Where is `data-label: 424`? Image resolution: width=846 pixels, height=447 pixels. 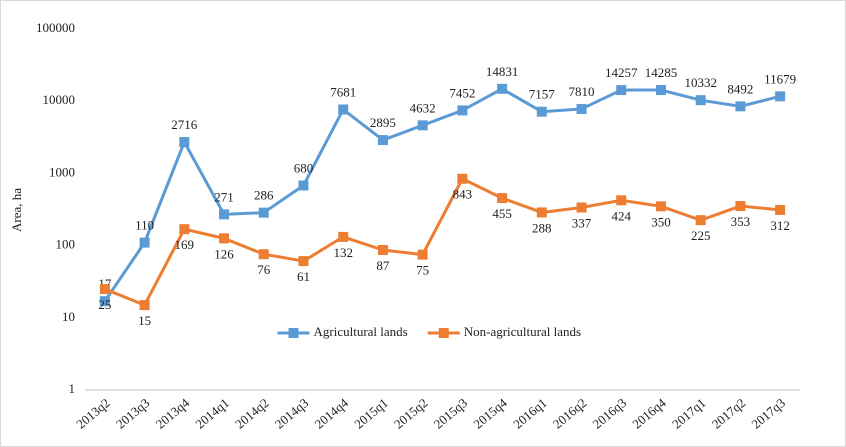 data-label: 424 is located at coordinates (622, 215).